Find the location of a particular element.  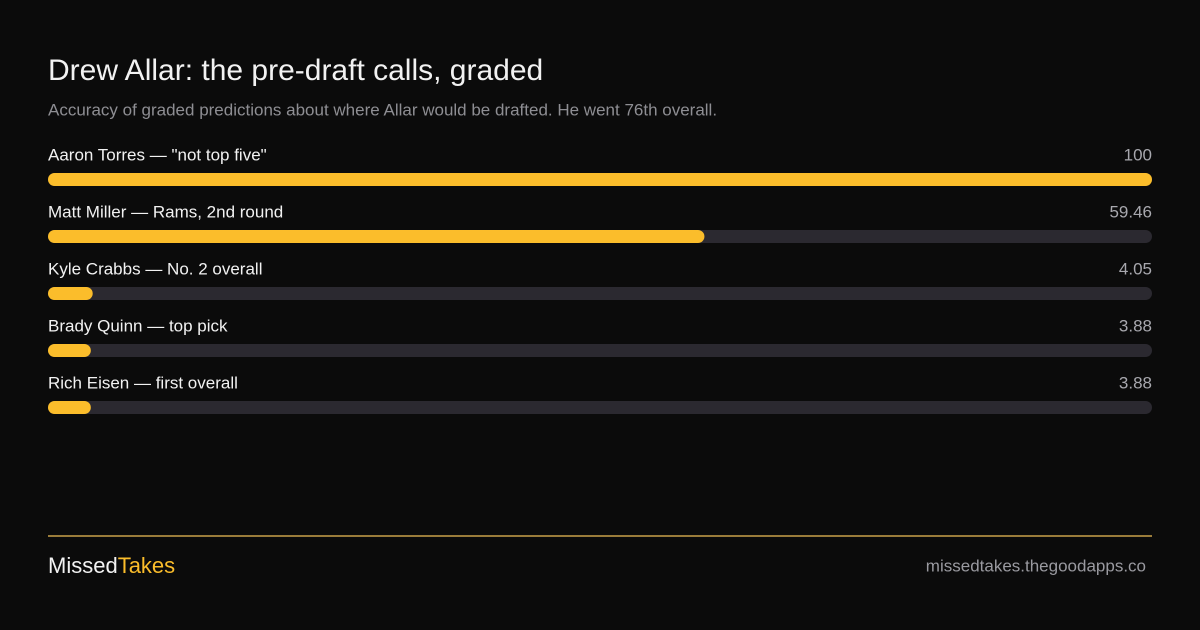

bar-label: Aaron Torres — "not top five" is located at coordinates (157, 154).